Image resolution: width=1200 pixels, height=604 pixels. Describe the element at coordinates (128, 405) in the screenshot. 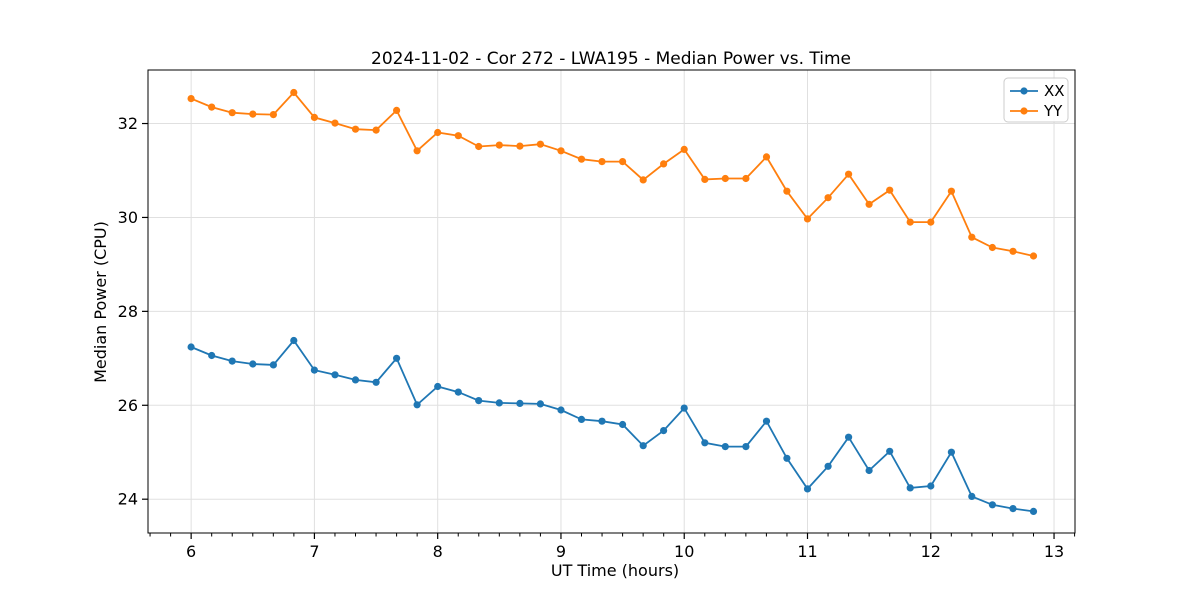

I see `y-tick-label: 26` at that location.